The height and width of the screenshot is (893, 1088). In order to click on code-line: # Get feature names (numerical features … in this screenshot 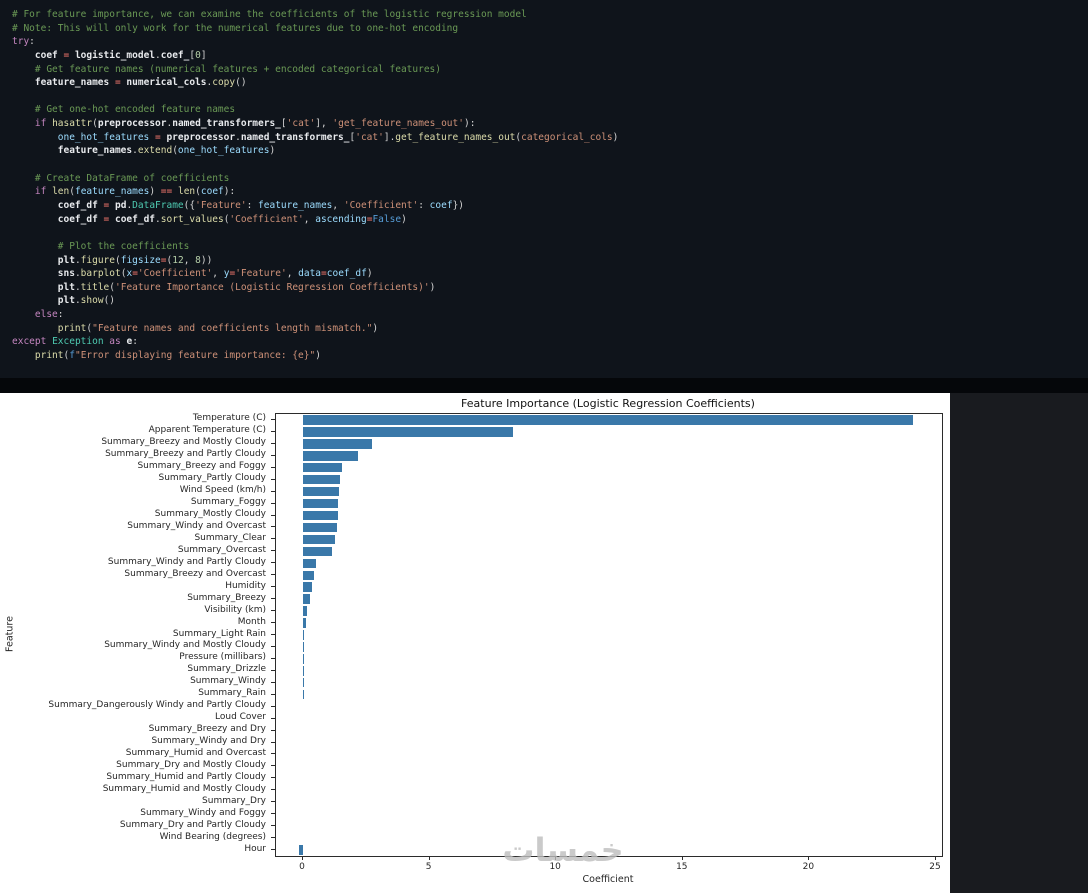, I will do `click(237, 69)`.